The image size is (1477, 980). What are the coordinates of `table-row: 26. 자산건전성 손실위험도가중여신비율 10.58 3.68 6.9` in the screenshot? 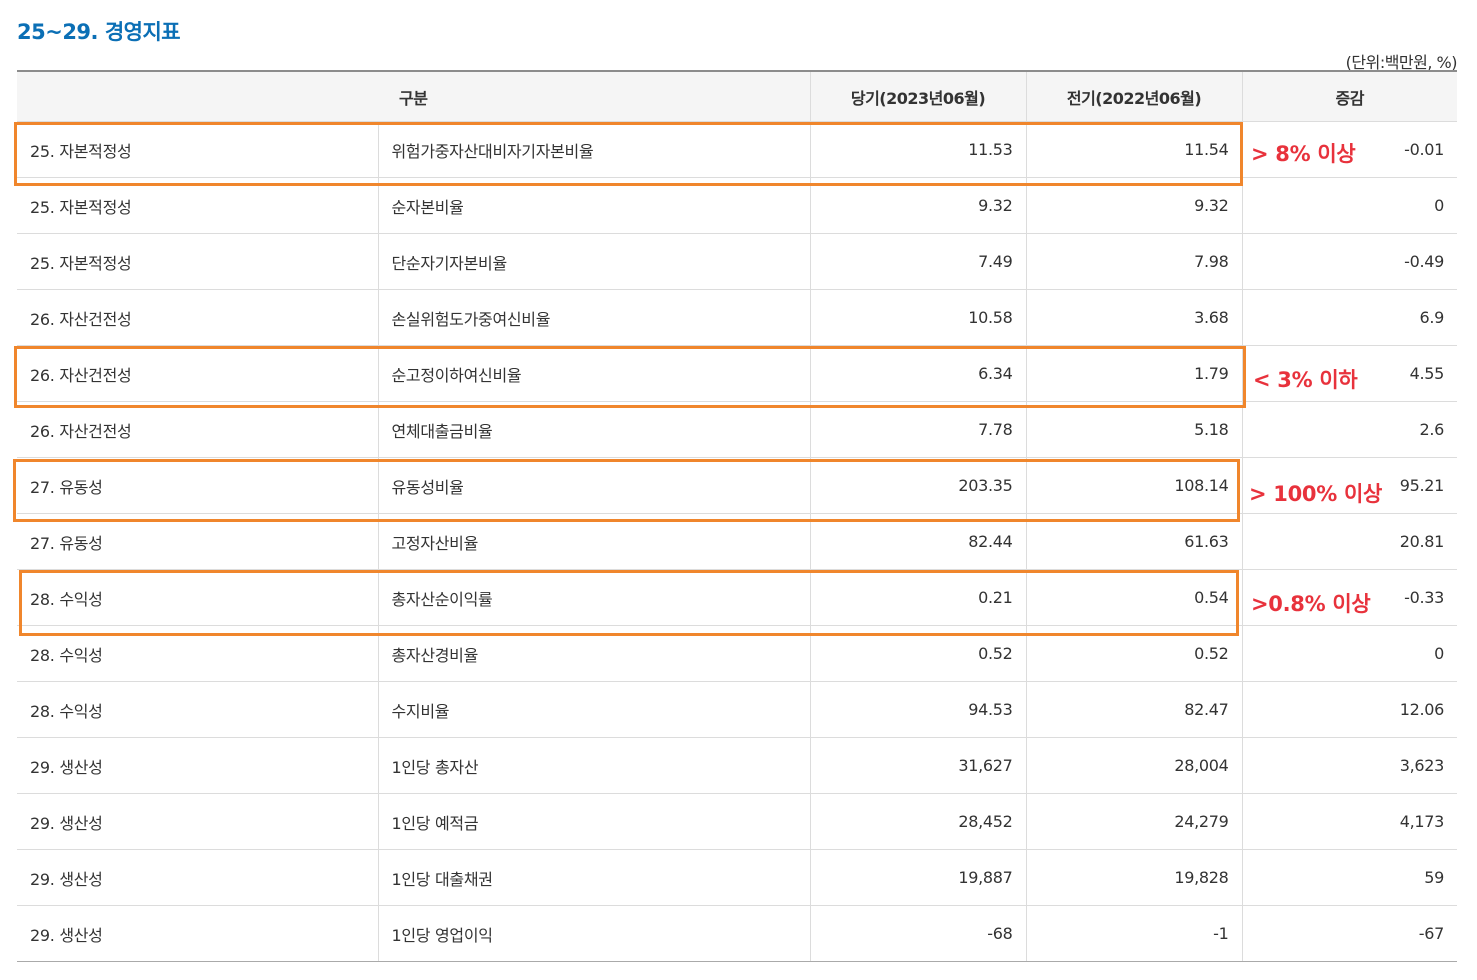 It's located at (737, 317).